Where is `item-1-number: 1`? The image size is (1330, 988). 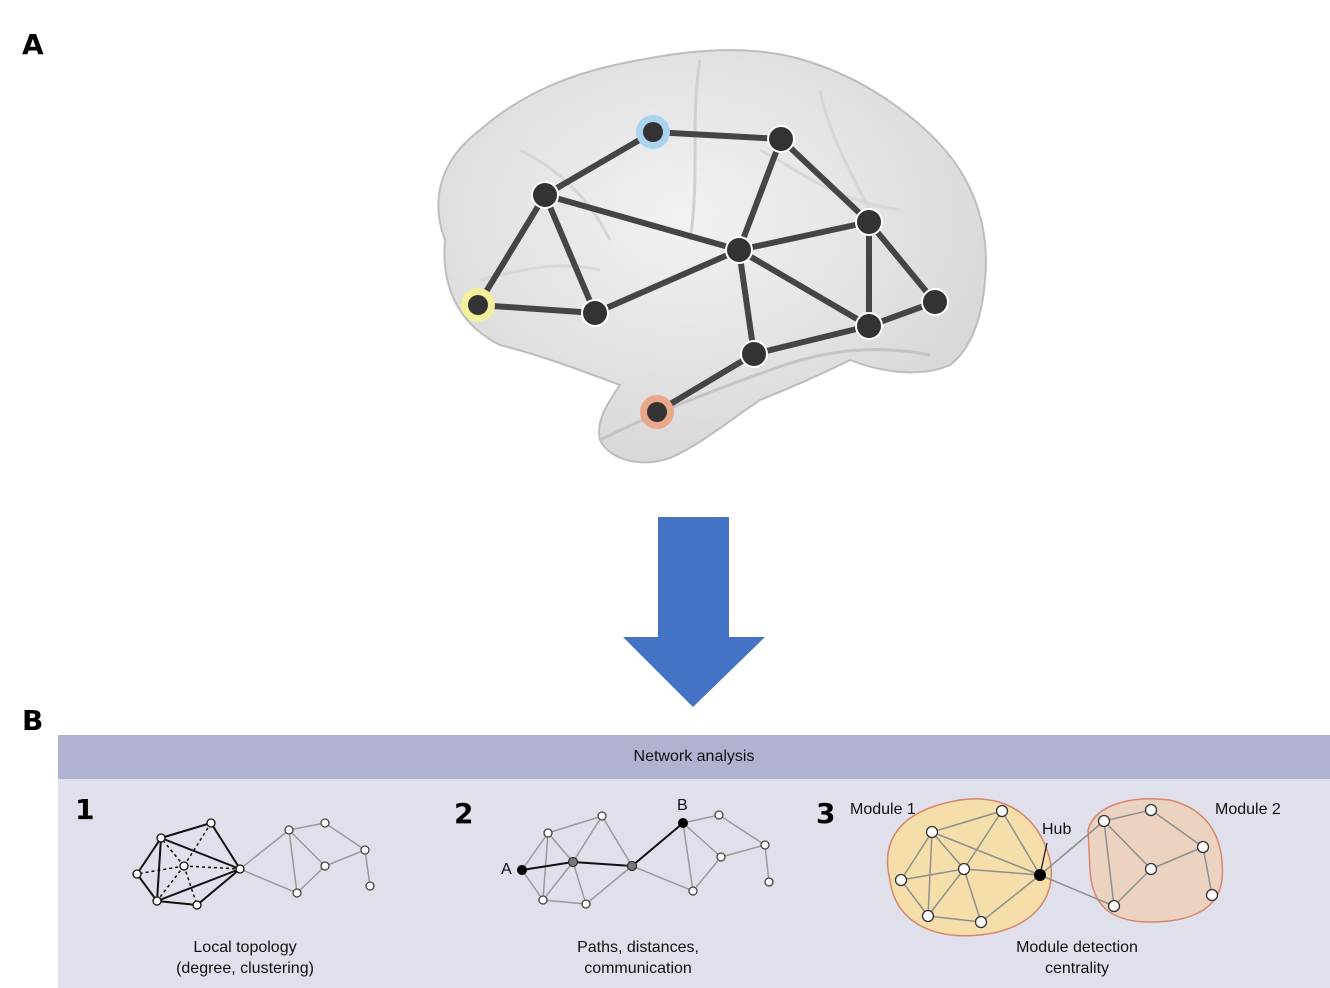 item-1-number: 1 is located at coordinates (85, 809).